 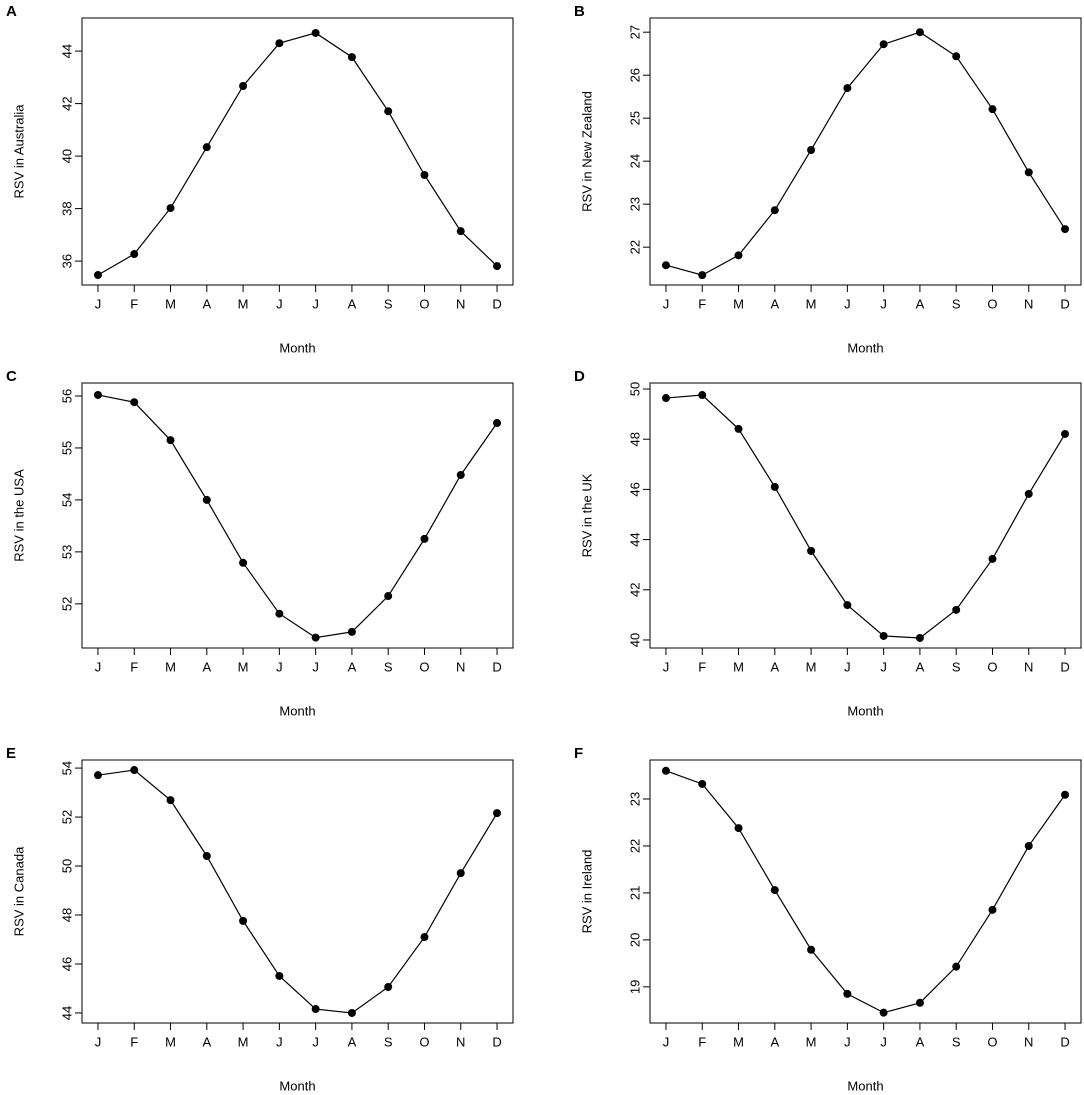 I want to click on y-axis-label: RSV in Australia, so click(x=18, y=151).